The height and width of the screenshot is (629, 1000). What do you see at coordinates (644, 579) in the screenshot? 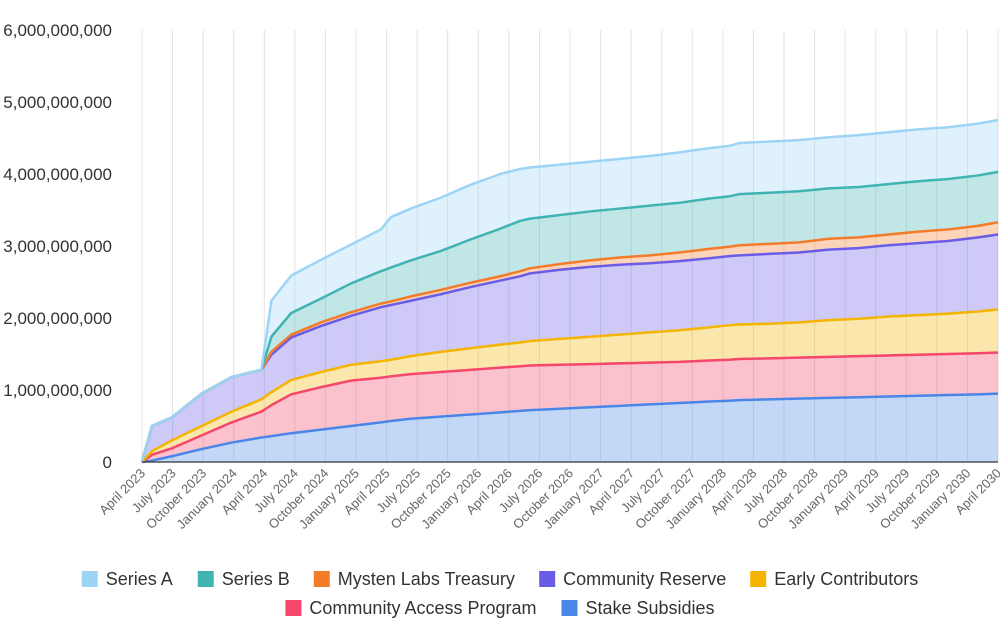
I see `legend-label-community-reserve: Community Reserve` at bounding box center [644, 579].